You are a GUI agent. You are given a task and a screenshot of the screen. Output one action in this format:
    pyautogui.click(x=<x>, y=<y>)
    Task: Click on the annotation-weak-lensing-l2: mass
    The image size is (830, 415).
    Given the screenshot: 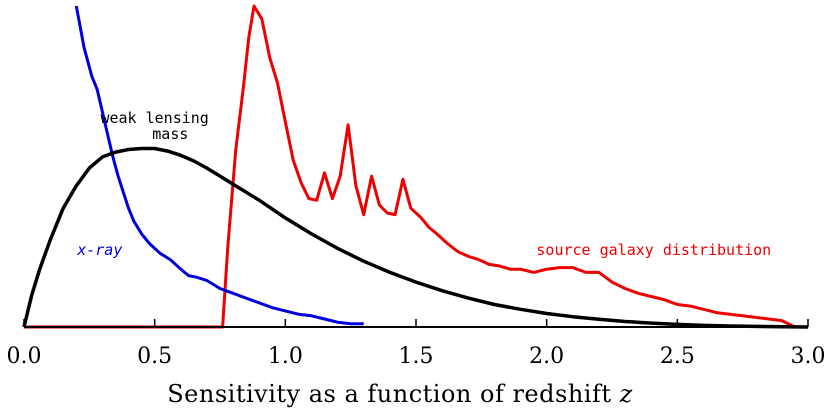 What is the action you would take?
    pyautogui.click(x=170, y=134)
    